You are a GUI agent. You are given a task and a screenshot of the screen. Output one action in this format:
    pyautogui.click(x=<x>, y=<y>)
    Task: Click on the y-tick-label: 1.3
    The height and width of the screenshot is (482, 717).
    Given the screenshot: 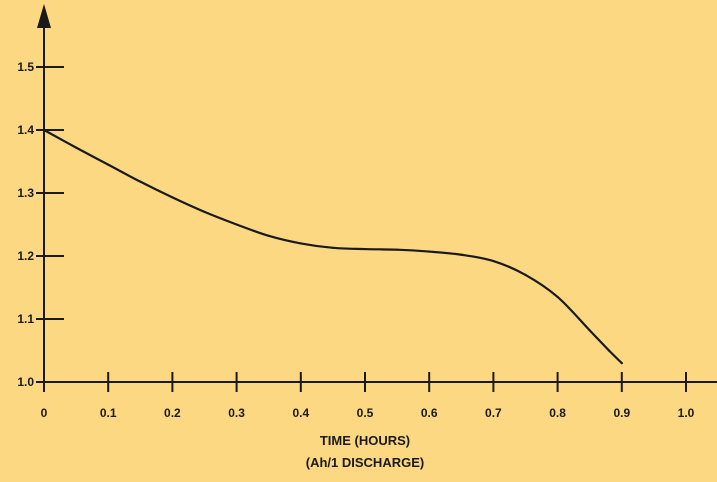 What is the action you would take?
    pyautogui.click(x=25, y=193)
    